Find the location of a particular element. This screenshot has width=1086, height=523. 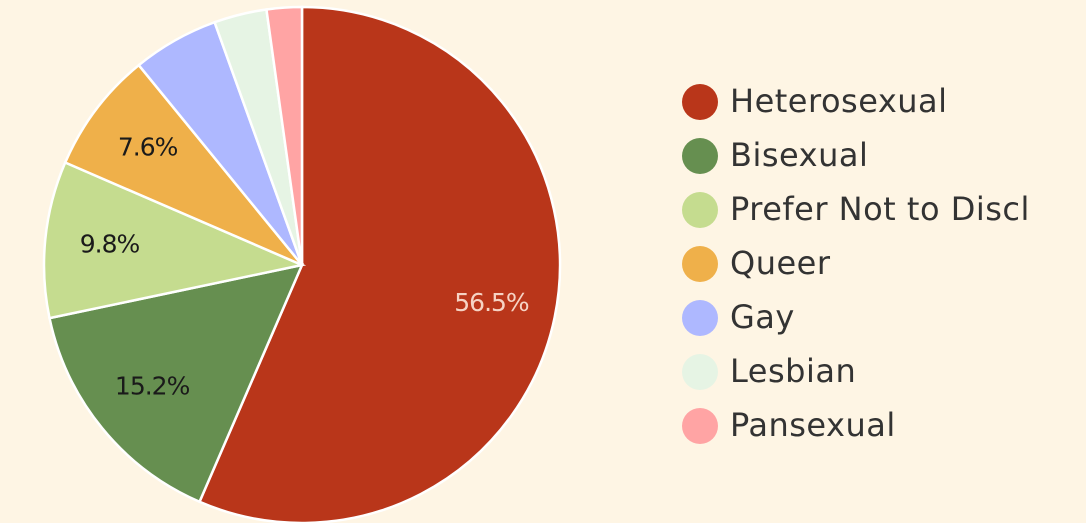

slice-label: 56.5% is located at coordinates (491, 302).